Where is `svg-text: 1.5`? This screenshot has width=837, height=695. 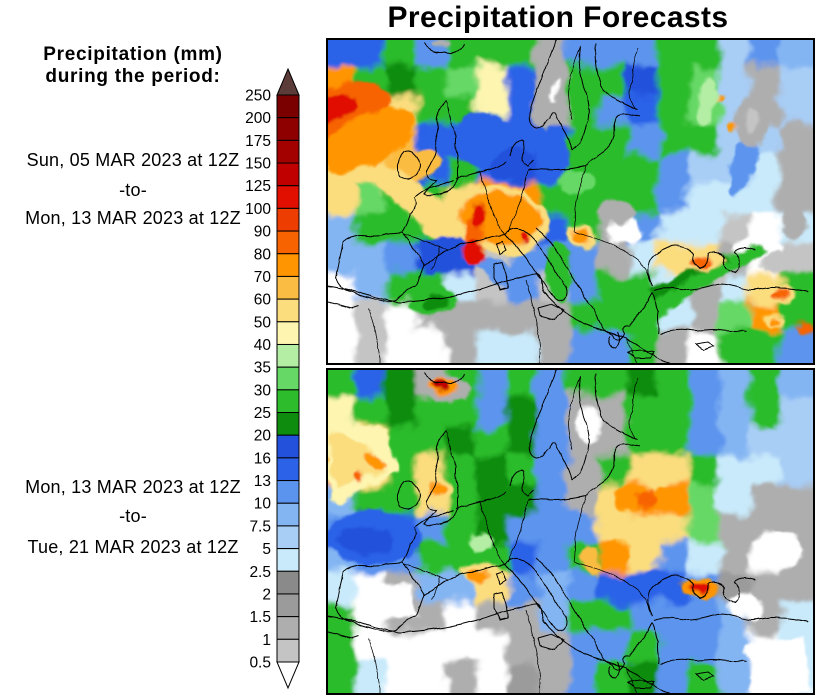
svg-text: 1.5 is located at coordinates (260, 617).